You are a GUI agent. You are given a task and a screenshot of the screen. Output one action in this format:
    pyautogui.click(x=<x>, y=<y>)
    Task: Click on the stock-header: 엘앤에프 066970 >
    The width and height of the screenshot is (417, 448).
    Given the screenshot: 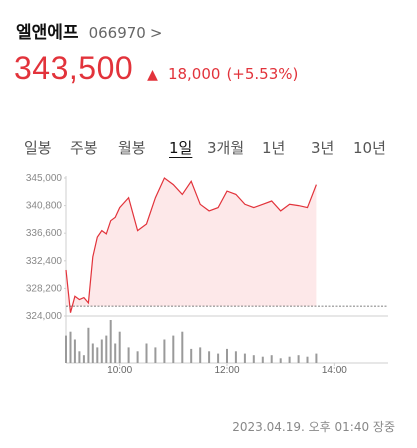 What is the action you would take?
    pyautogui.click(x=89, y=30)
    